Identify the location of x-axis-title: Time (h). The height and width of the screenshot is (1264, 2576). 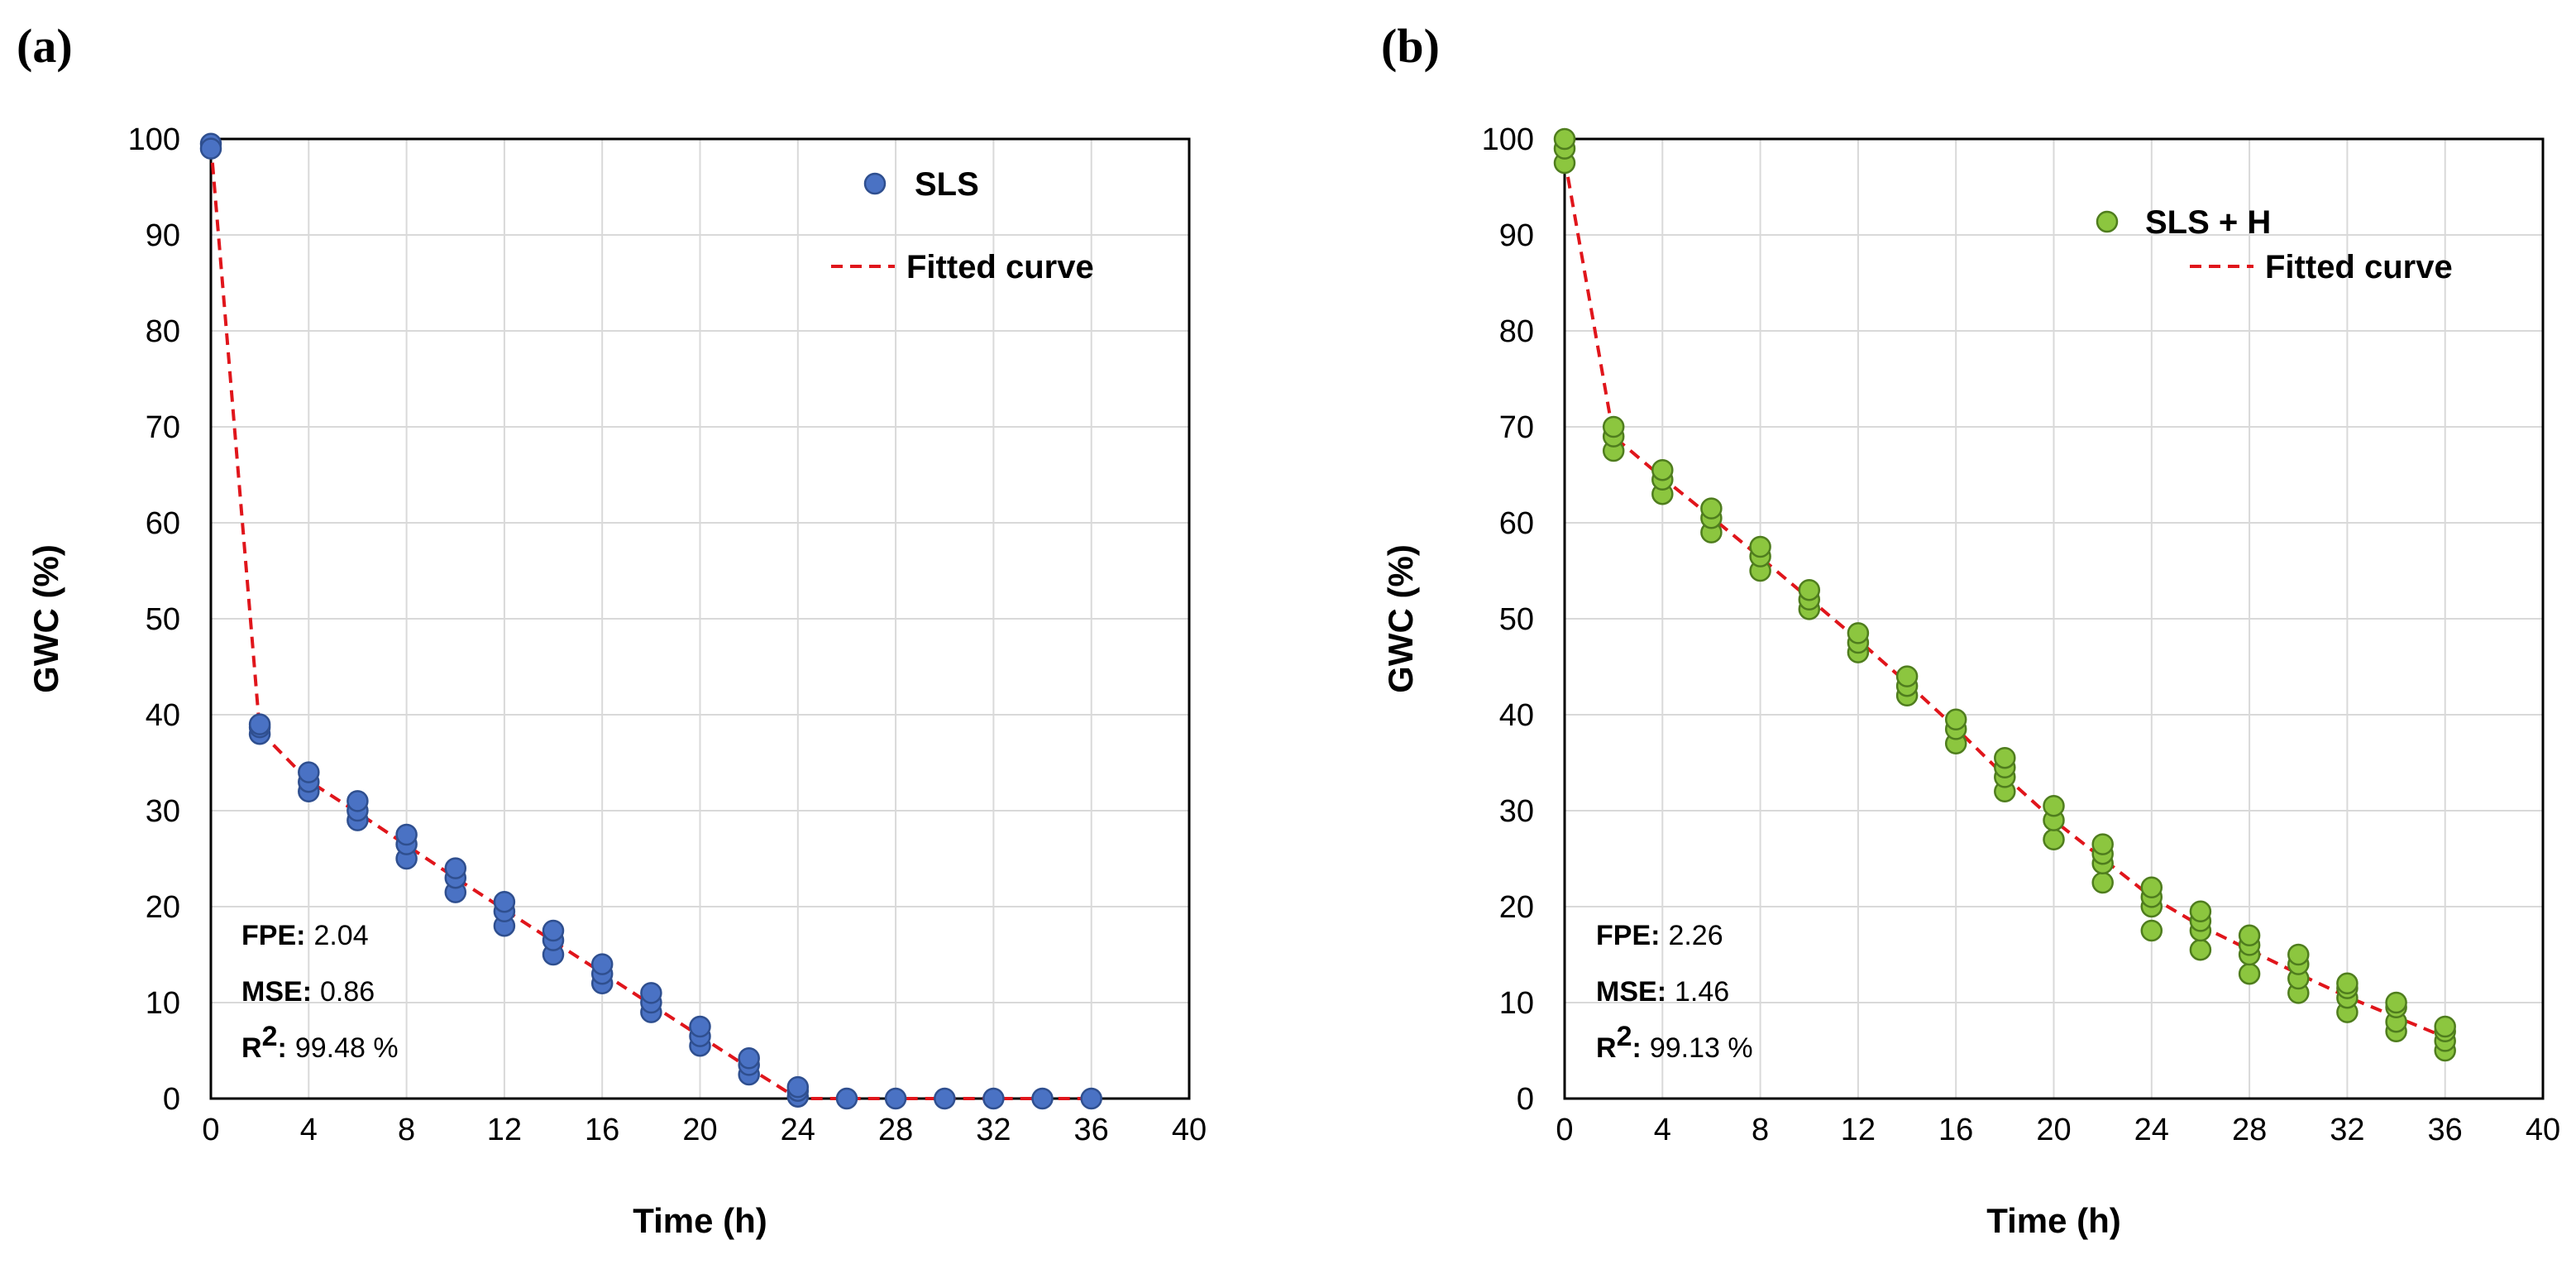
(700, 1220).